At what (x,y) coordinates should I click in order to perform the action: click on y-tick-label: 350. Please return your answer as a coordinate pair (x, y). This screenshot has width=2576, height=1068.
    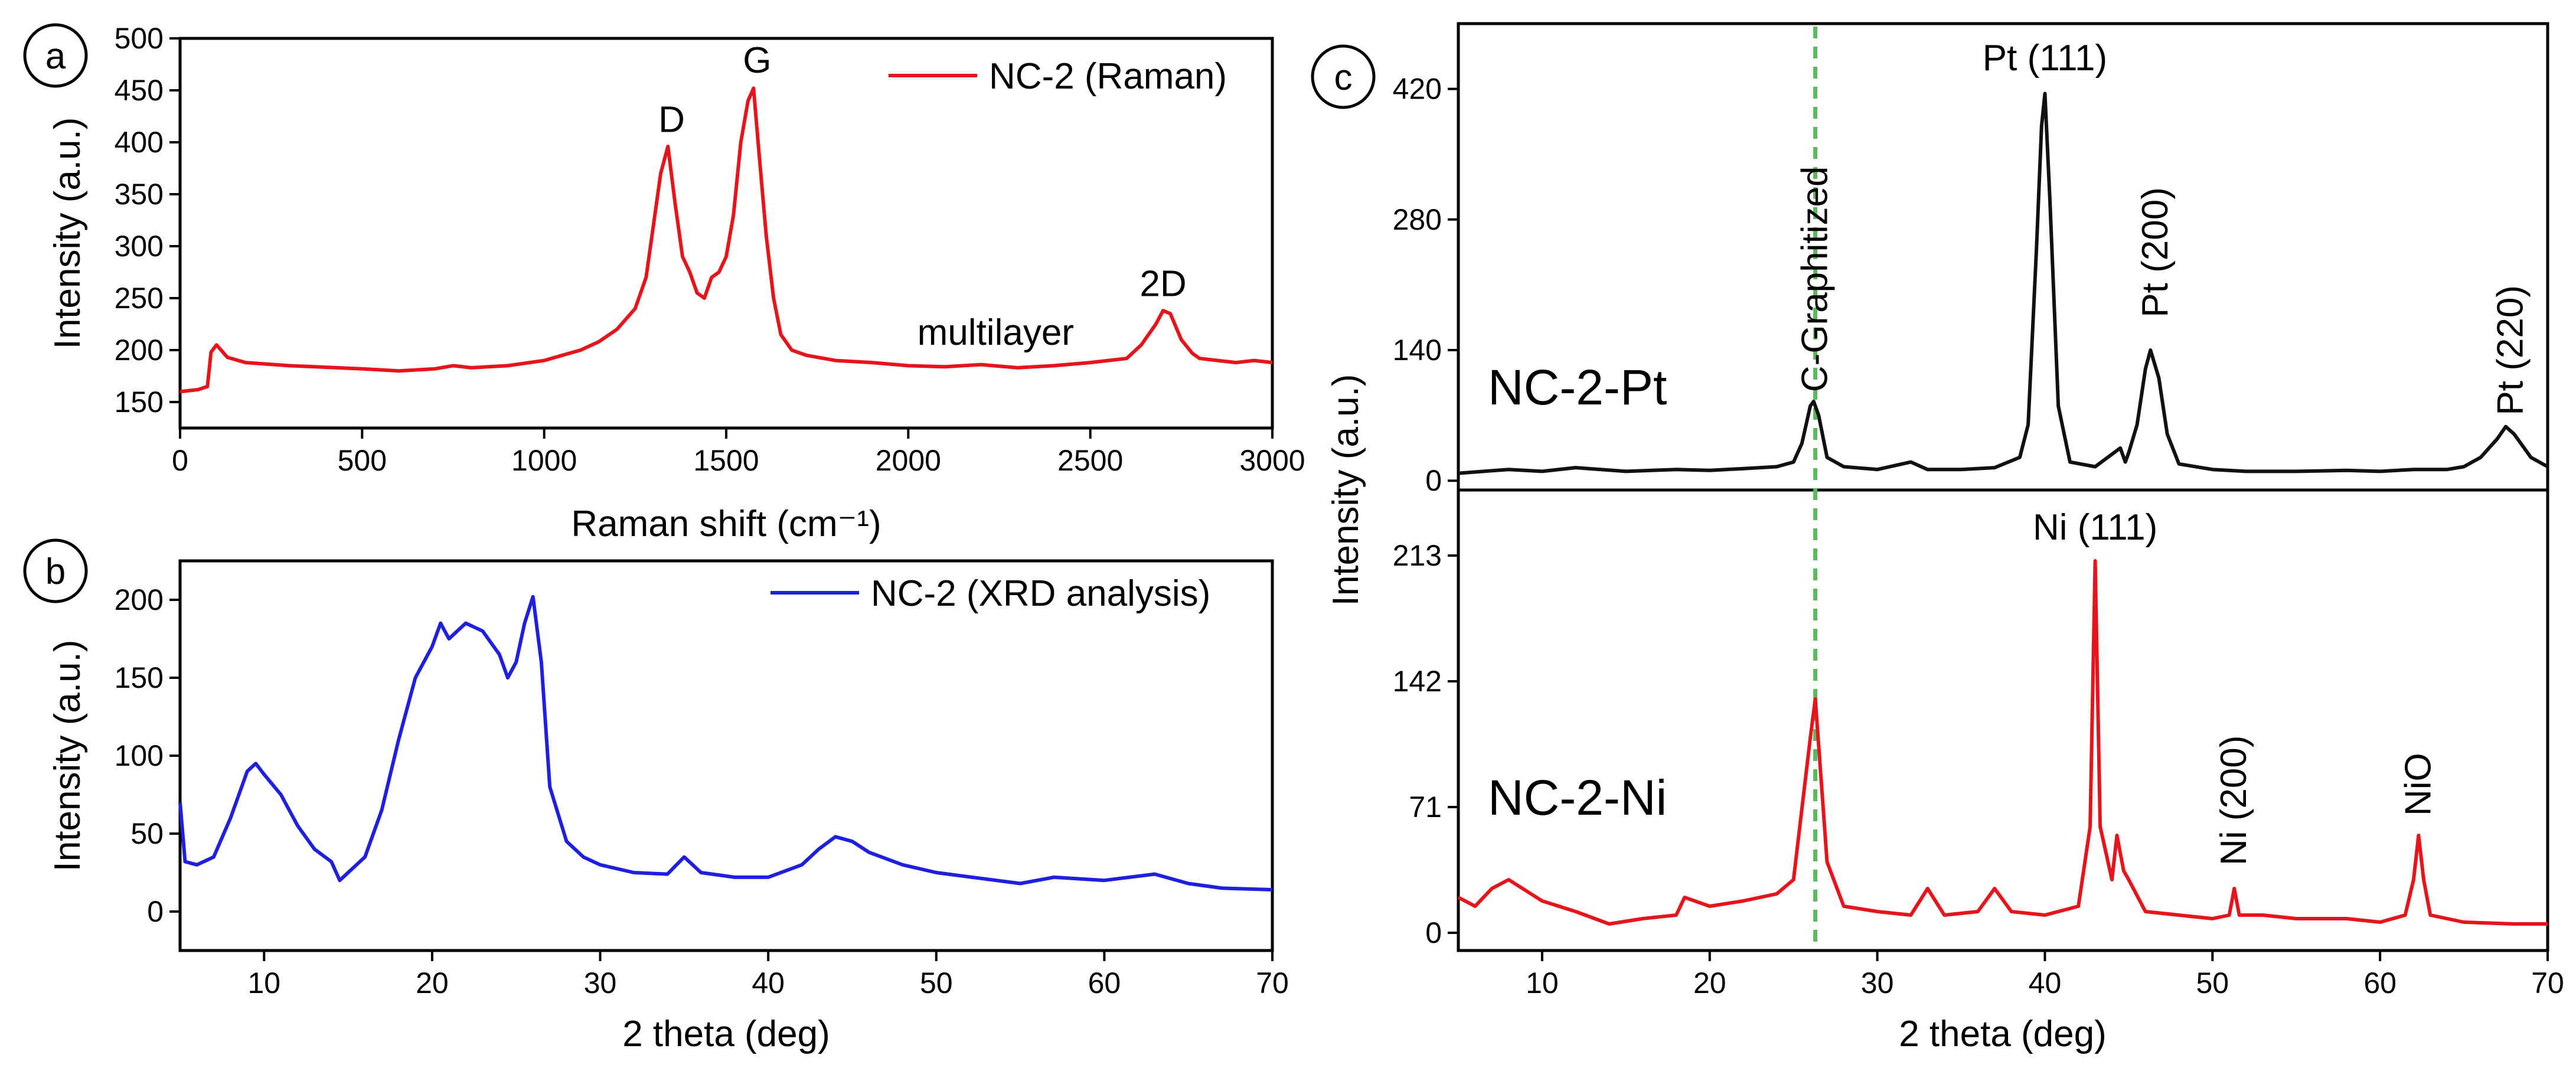
    Looking at the image, I should click on (139, 194).